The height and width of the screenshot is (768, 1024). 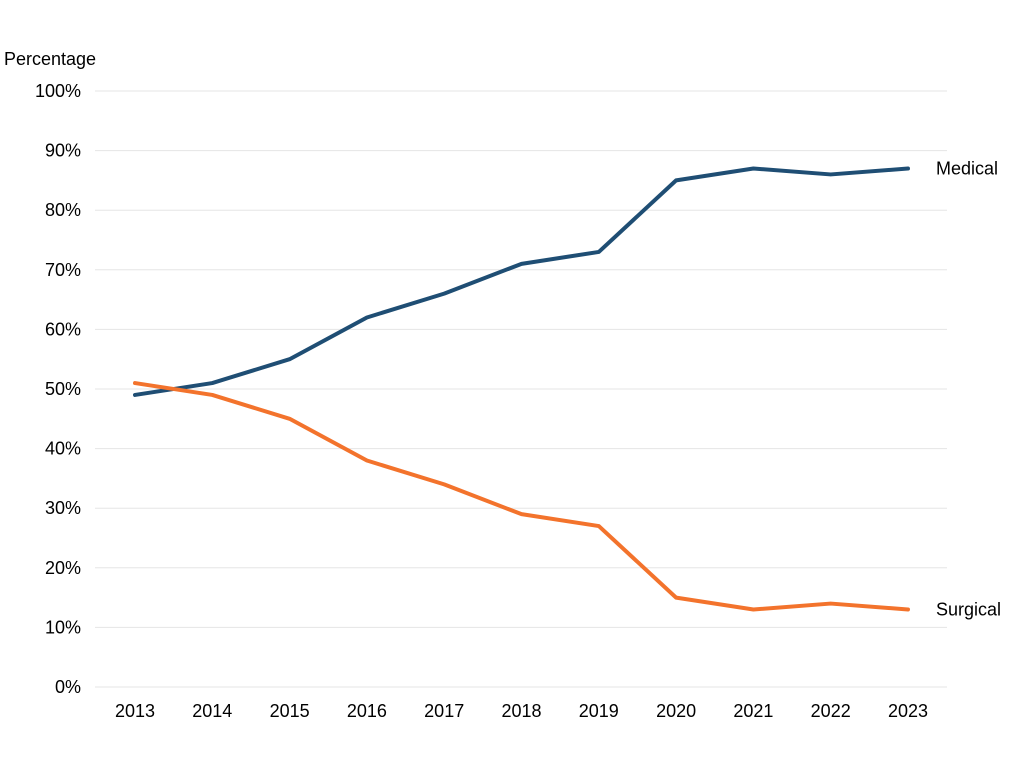 I want to click on series-label-surgical: Surgical, so click(x=968, y=610).